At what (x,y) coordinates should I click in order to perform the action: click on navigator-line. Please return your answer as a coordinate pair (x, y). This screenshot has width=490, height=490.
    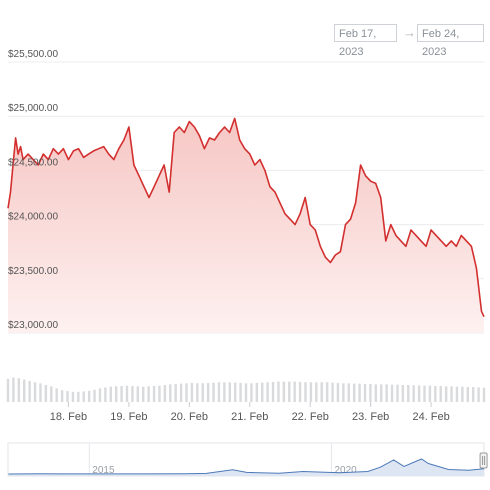
    Looking at the image, I should click on (246, 466).